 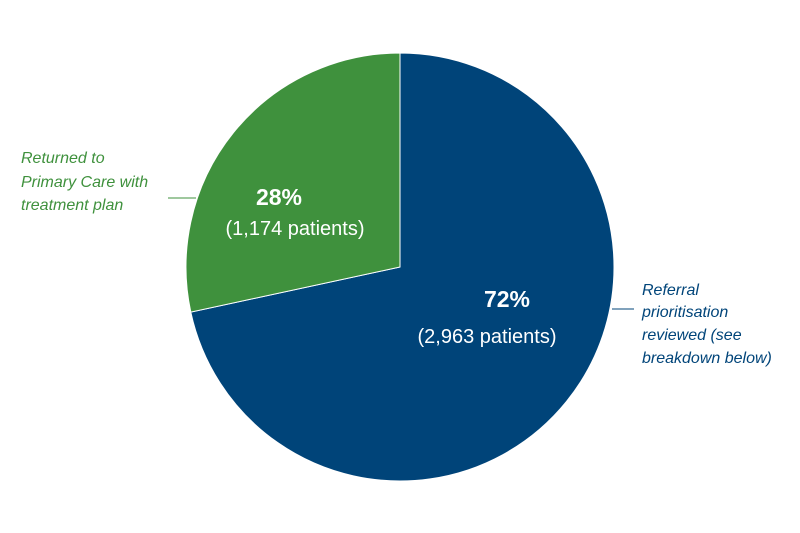 I want to click on callout-line: Primary Care with, so click(x=84, y=182).